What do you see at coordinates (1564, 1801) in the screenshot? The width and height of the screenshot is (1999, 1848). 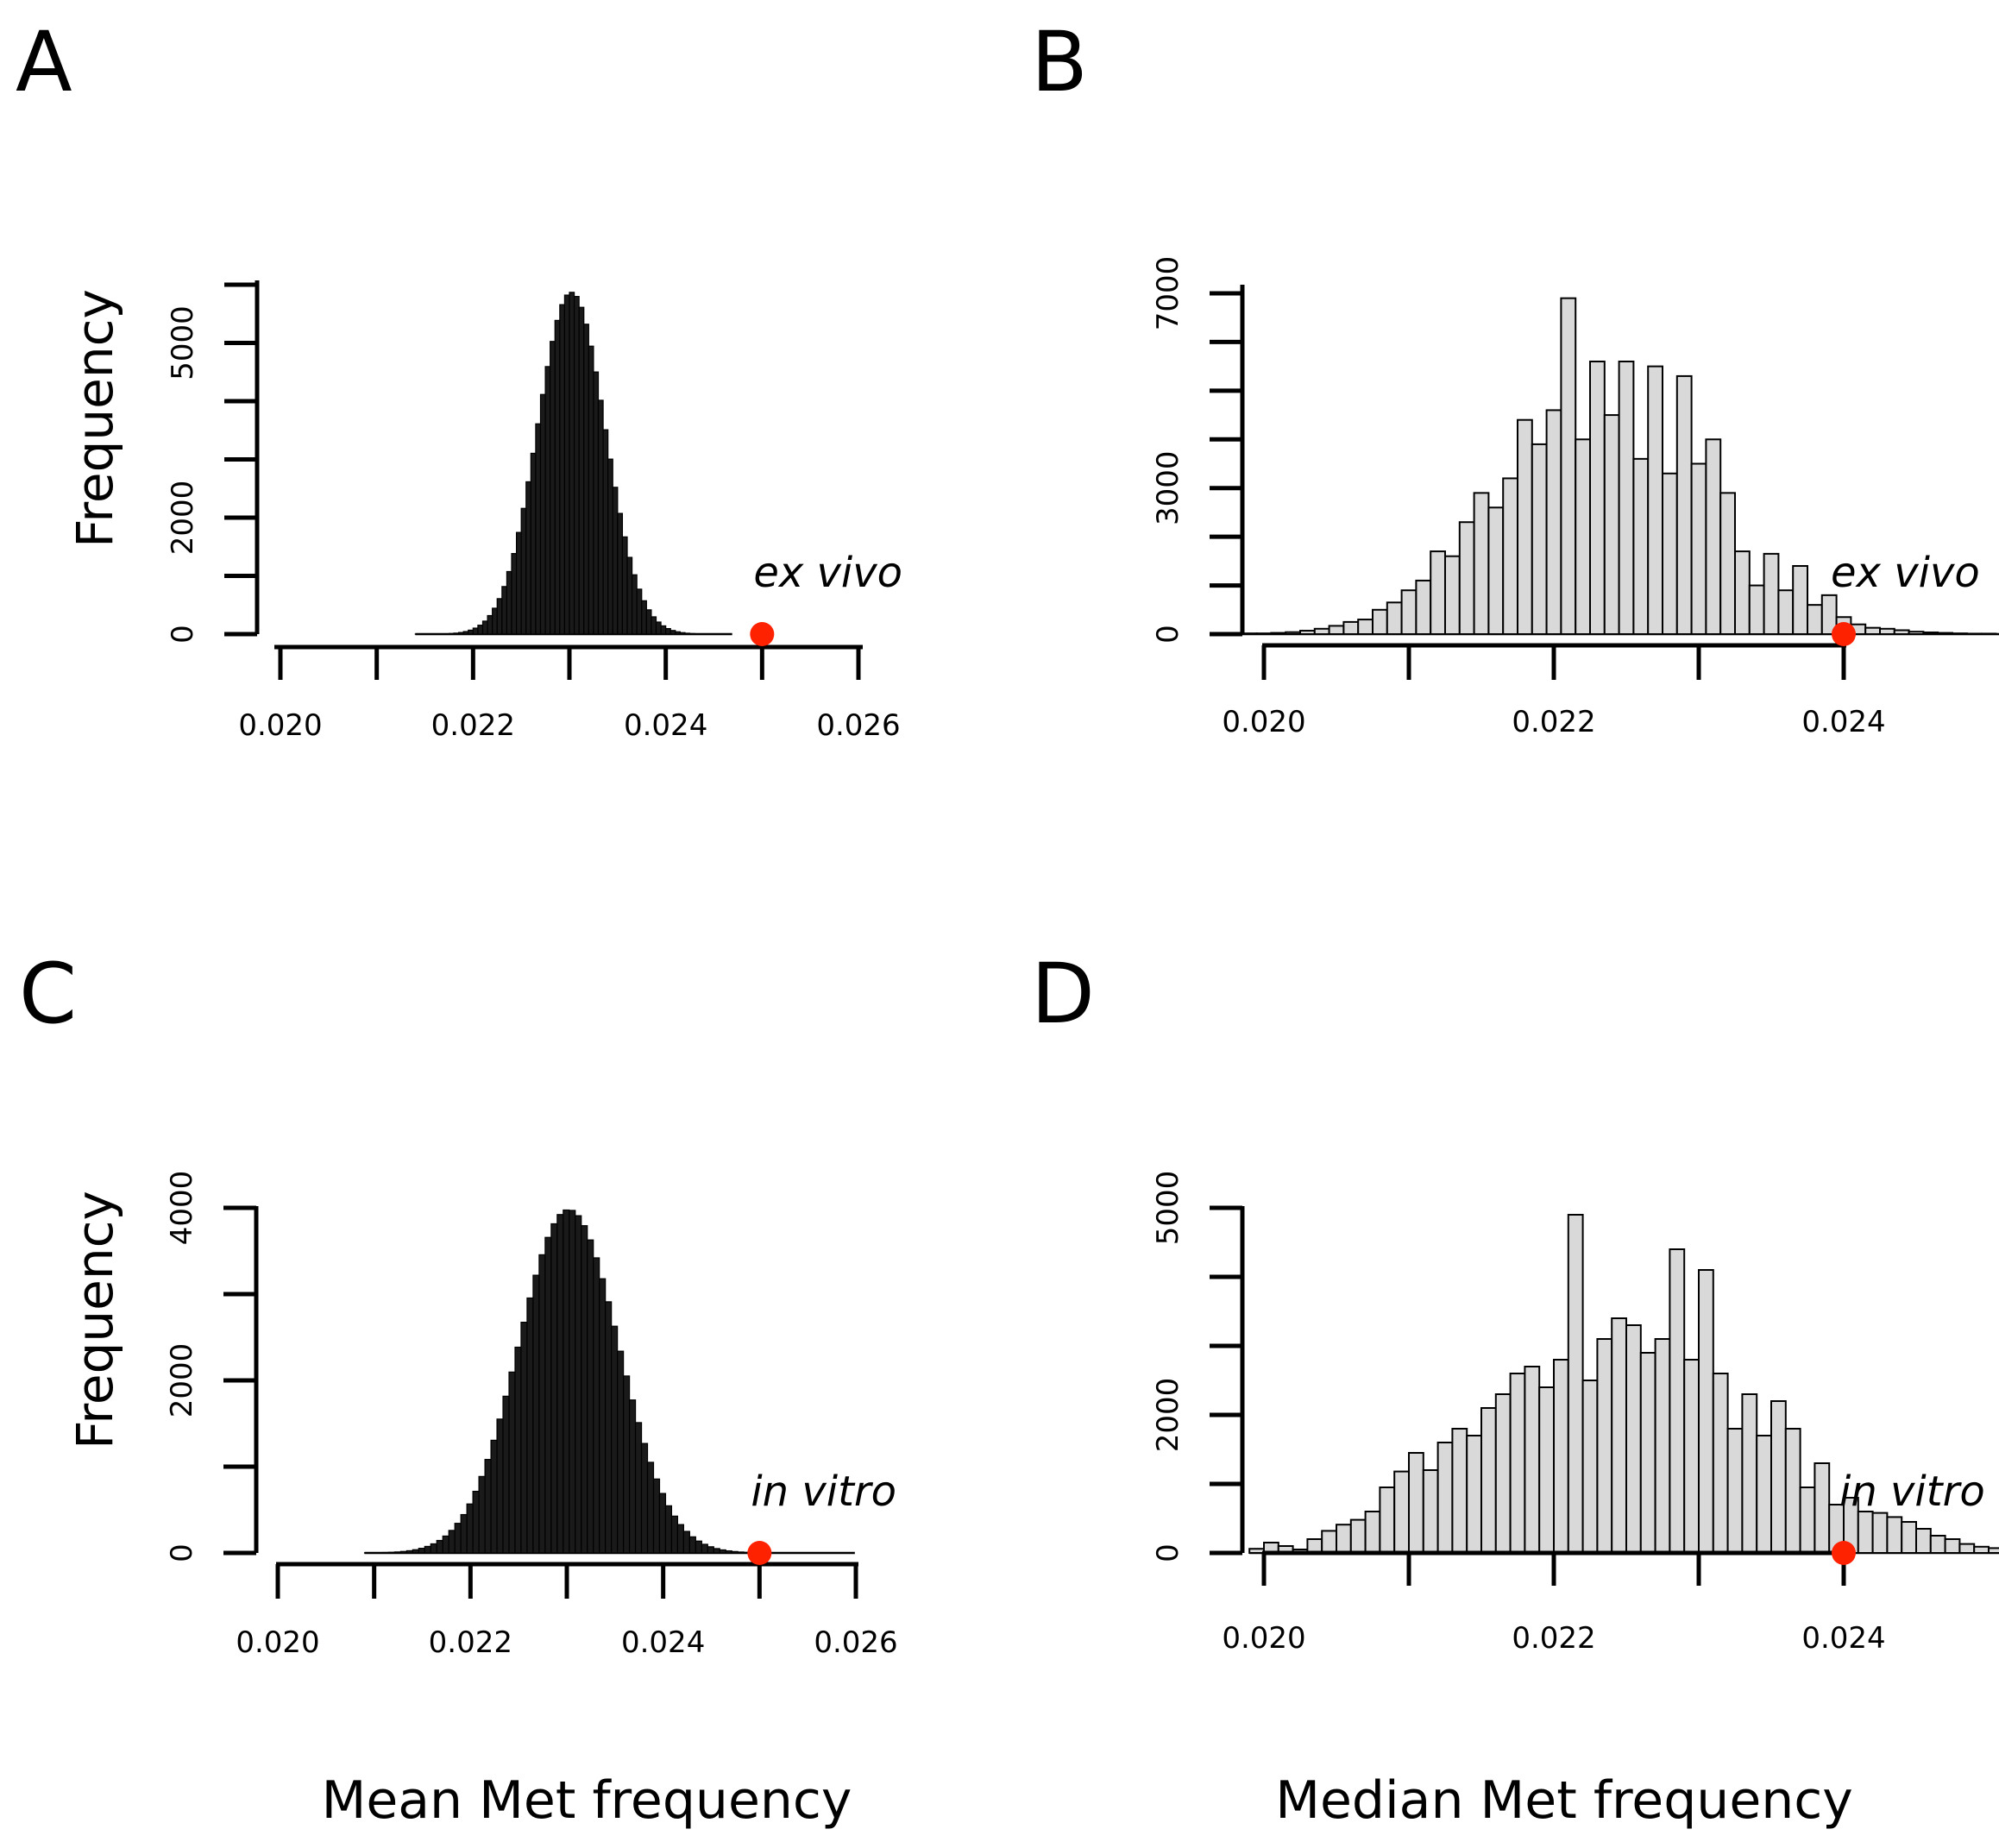 I see `x-axis-label-d: Median Met frequency` at bounding box center [1564, 1801].